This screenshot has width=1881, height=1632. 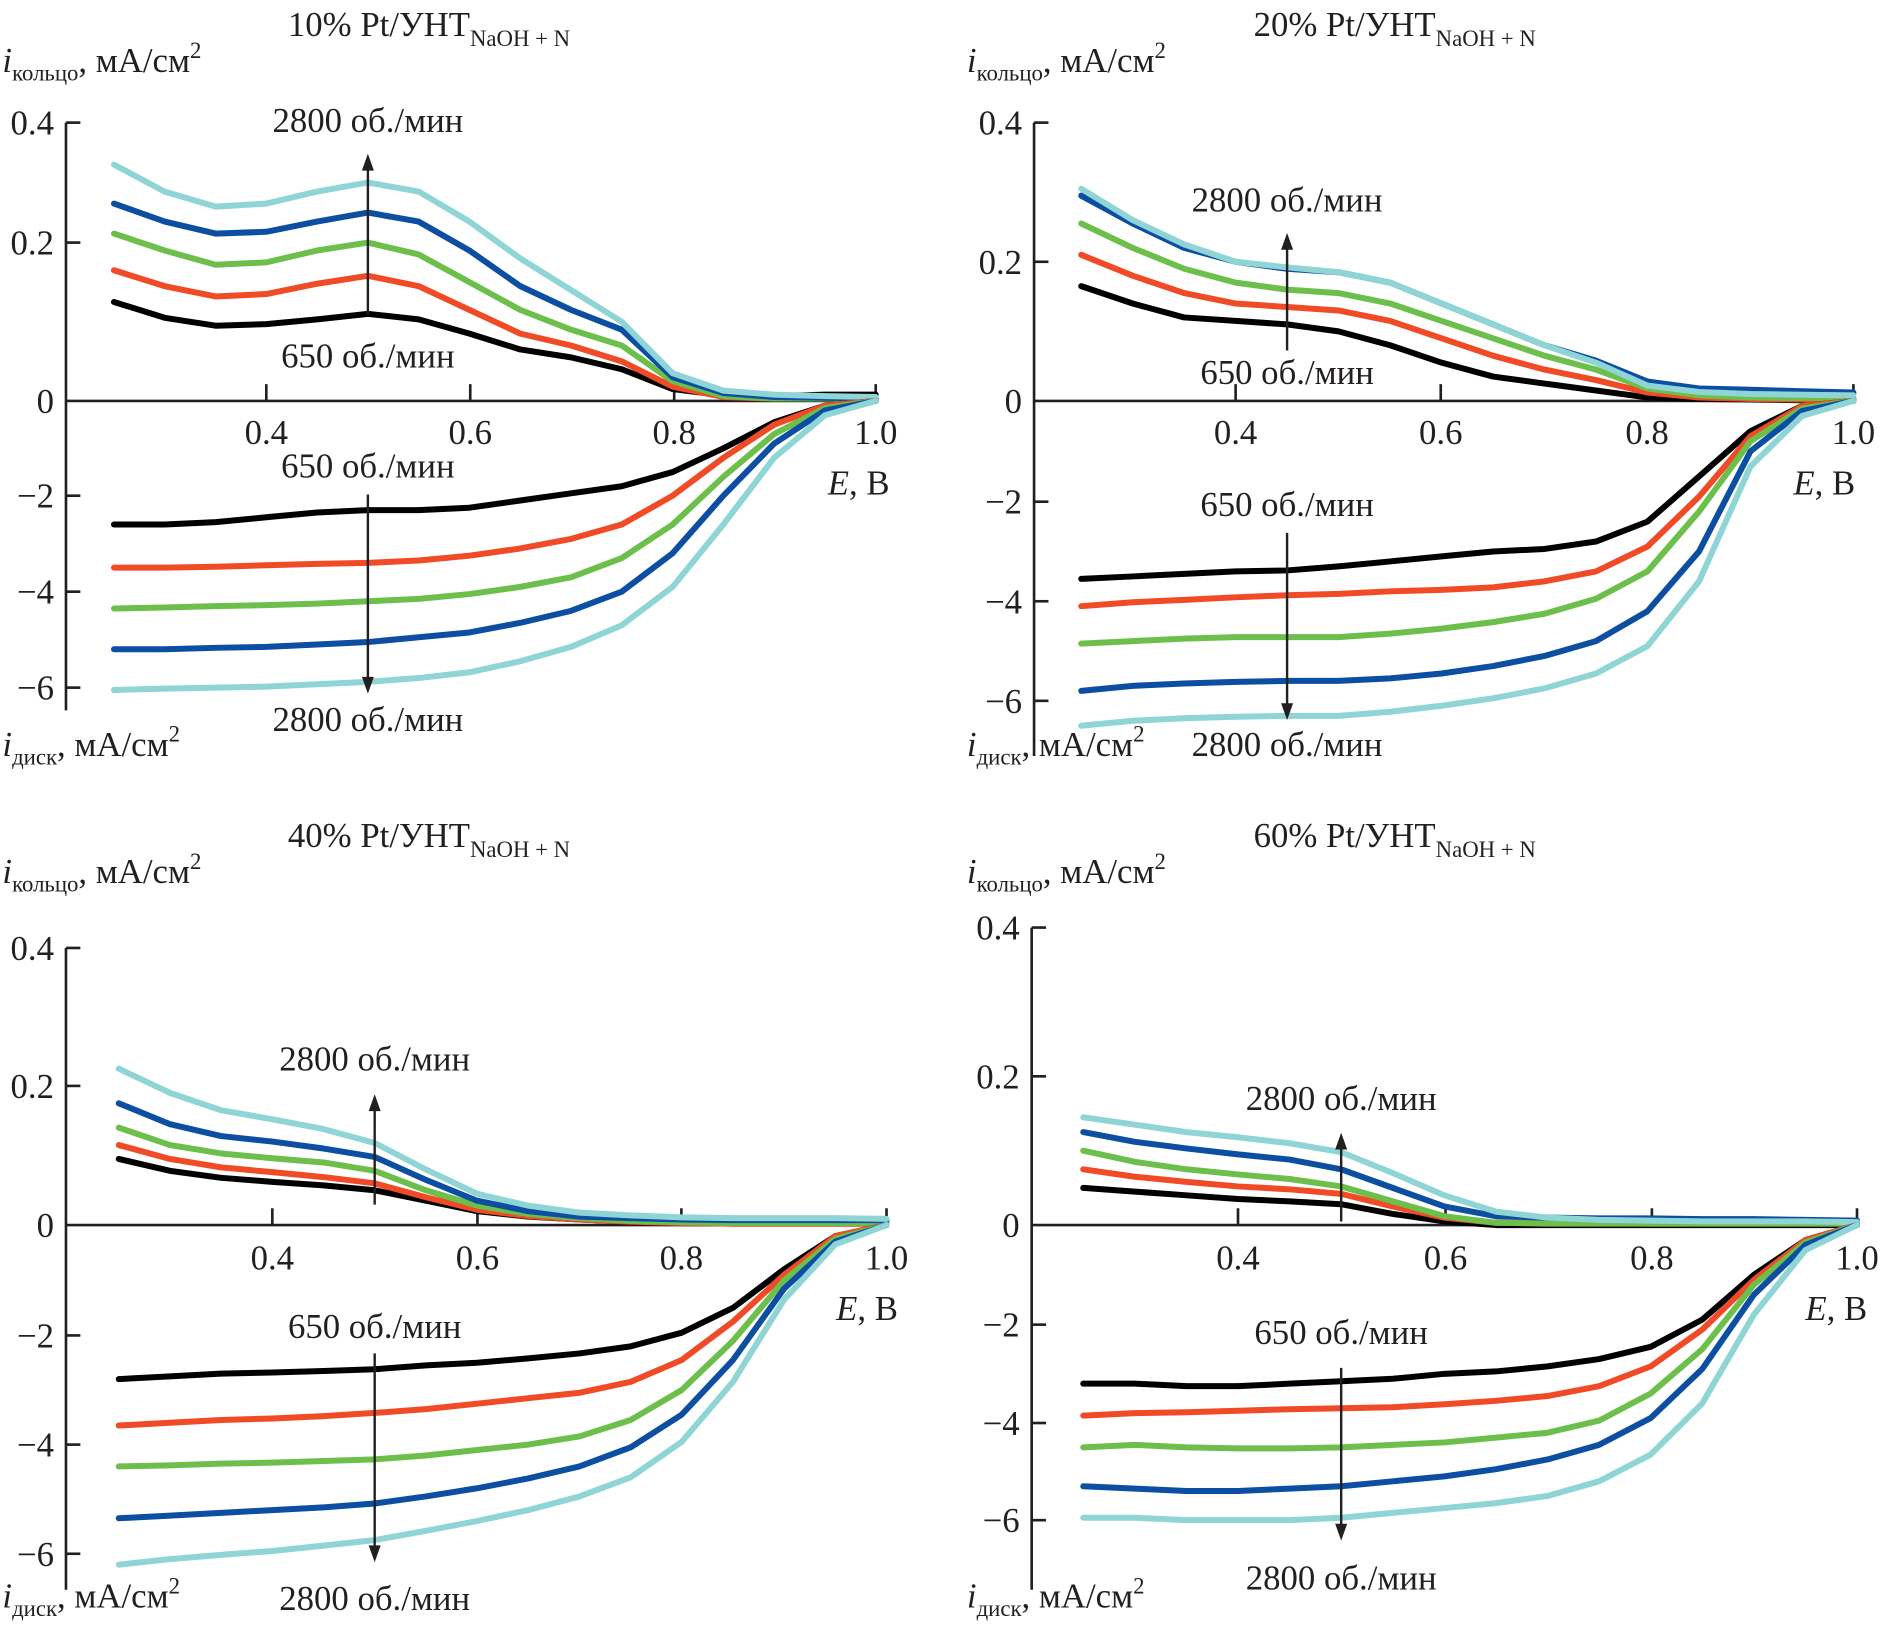 I want to click on disk-axis-symbol: i, so click(x=7, y=744).